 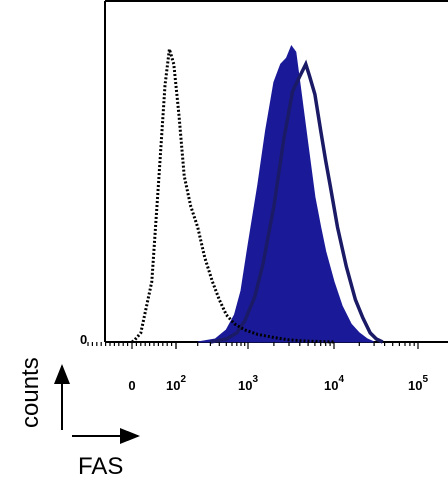 What do you see at coordinates (341, 379) in the screenshot?
I see `x-tick-label-exponent: 4` at bounding box center [341, 379].